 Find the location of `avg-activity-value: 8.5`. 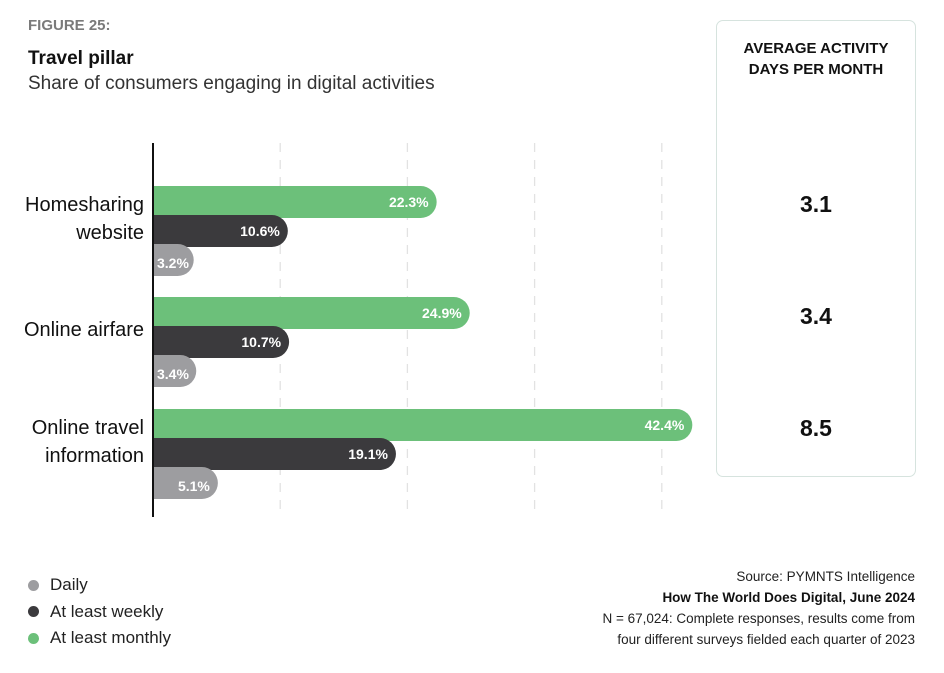

avg-activity-value: 8.5 is located at coordinates (816, 428).